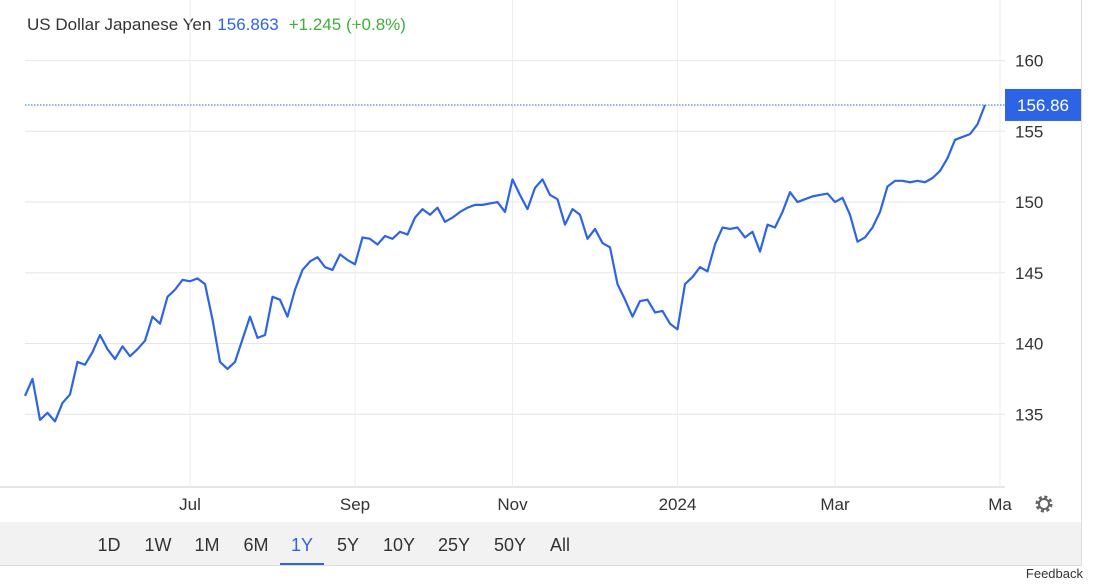 The image size is (1107, 587). What do you see at coordinates (678, 504) in the screenshot?
I see `x-tick-label: 2024` at bounding box center [678, 504].